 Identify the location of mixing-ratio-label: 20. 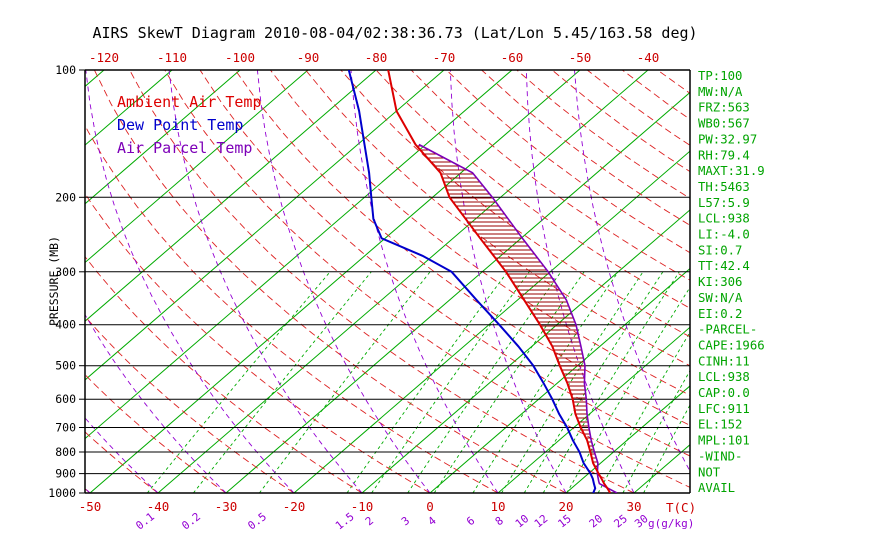
(596, 521).